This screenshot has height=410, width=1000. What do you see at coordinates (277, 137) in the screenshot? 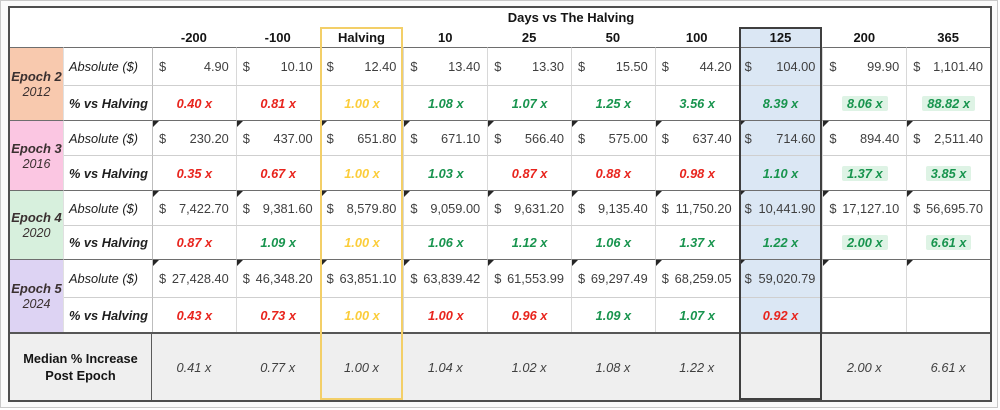
I see `abs-cell: $437.00` at bounding box center [277, 137].